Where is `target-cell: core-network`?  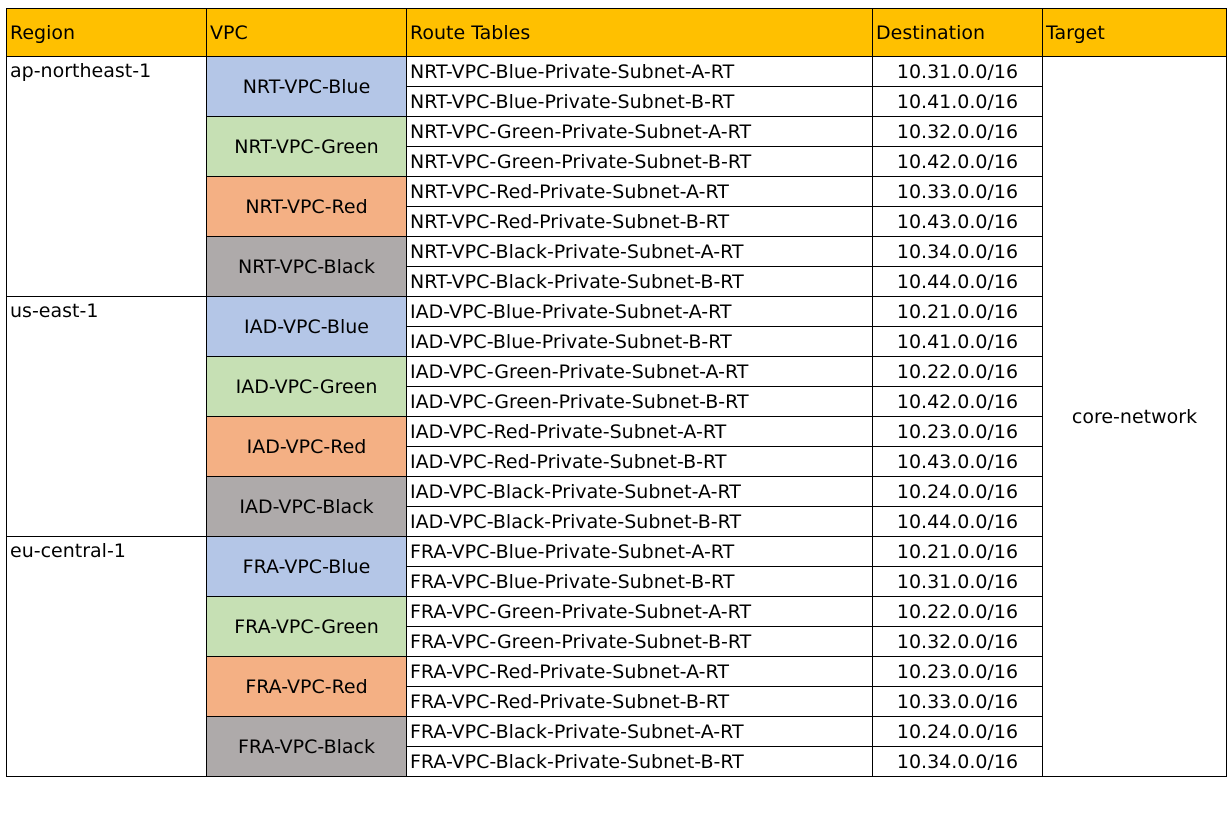
target-cell: core-network is located at coordinates (1134, 416).